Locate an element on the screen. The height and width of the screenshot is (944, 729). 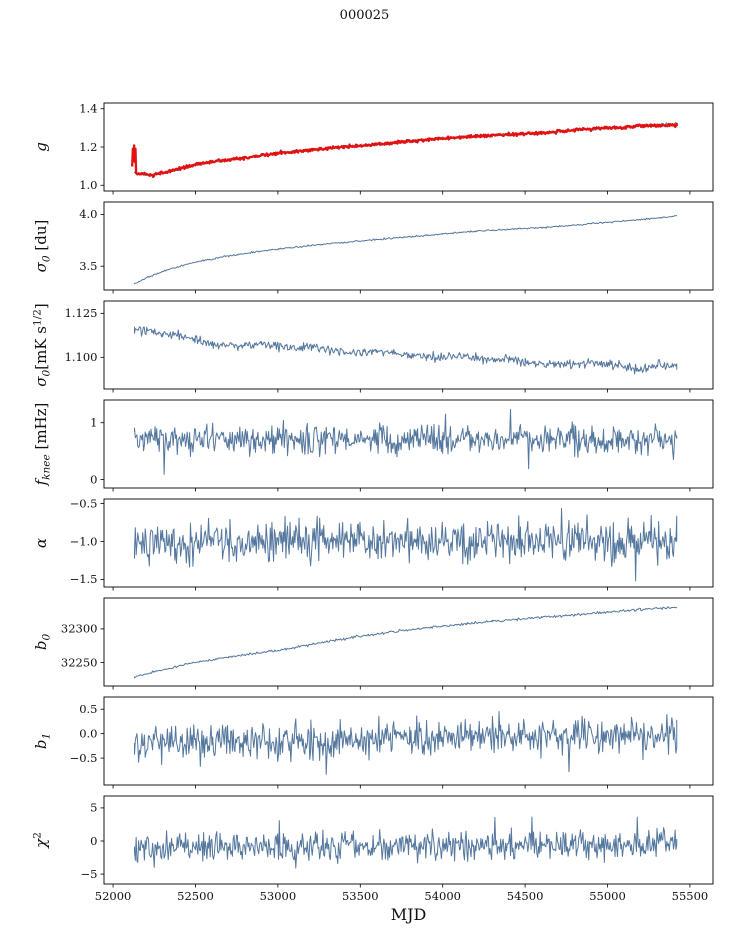
subplot-b0: 32250 32300 b0 is located at coordinates (373, 643).